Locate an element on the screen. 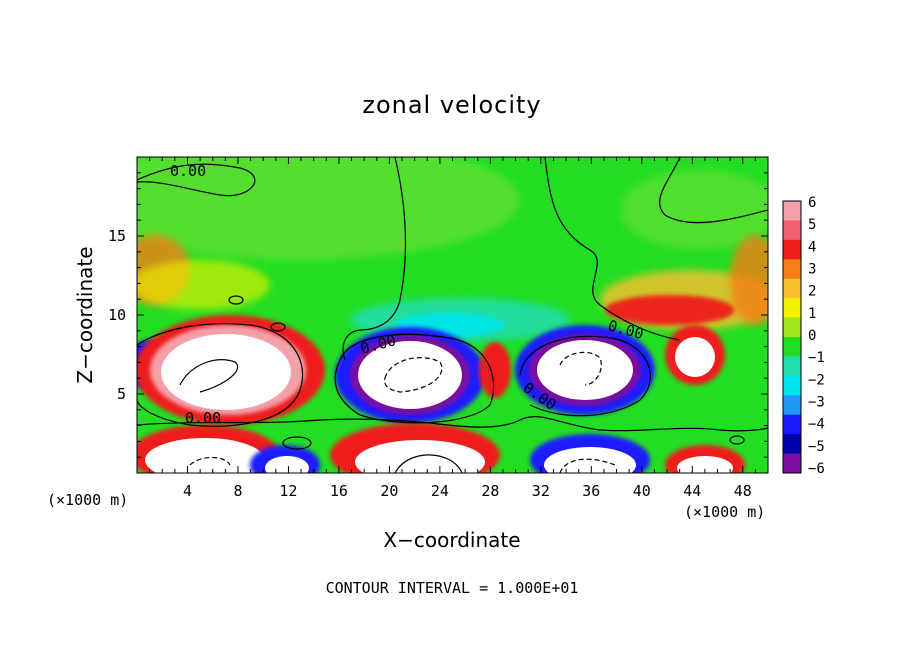  colorbar-label: −3 is located at coordinates (816, 403).